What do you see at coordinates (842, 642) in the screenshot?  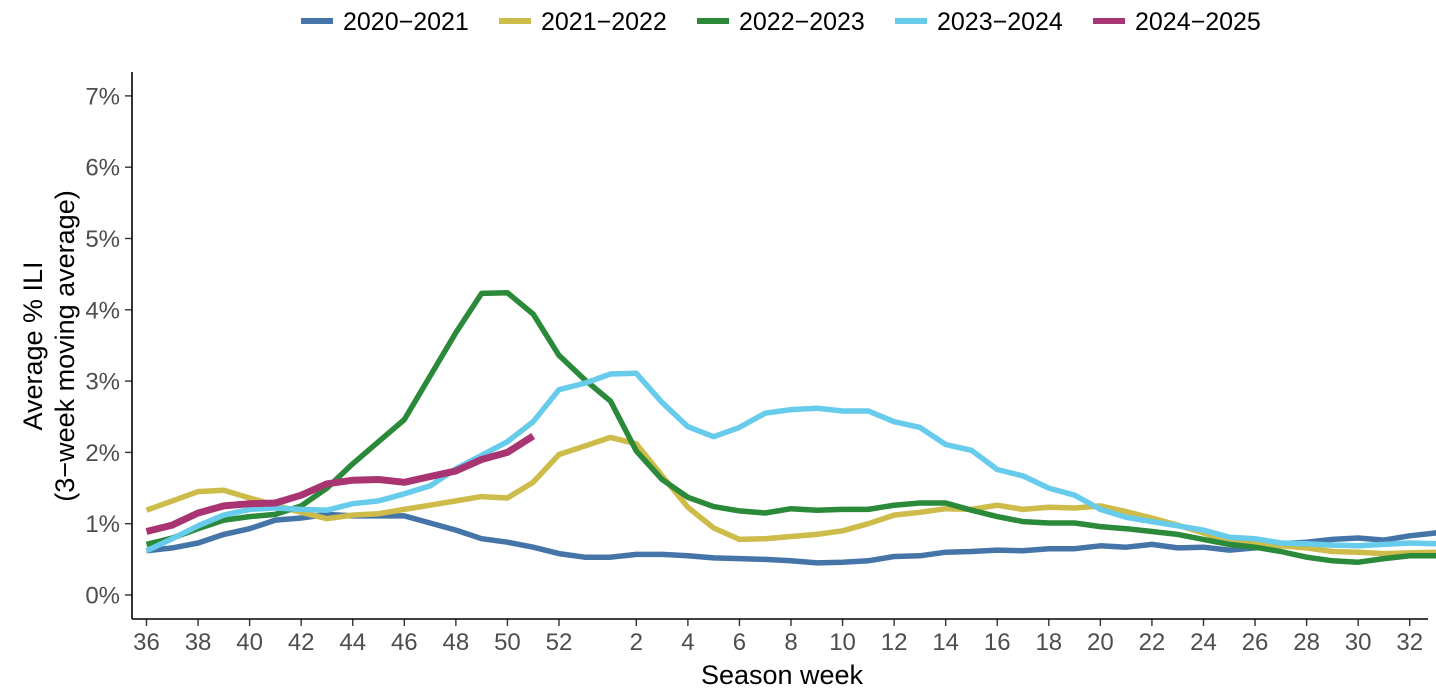 I see `x-tick-label: 10` at bounding box center [842, 642].